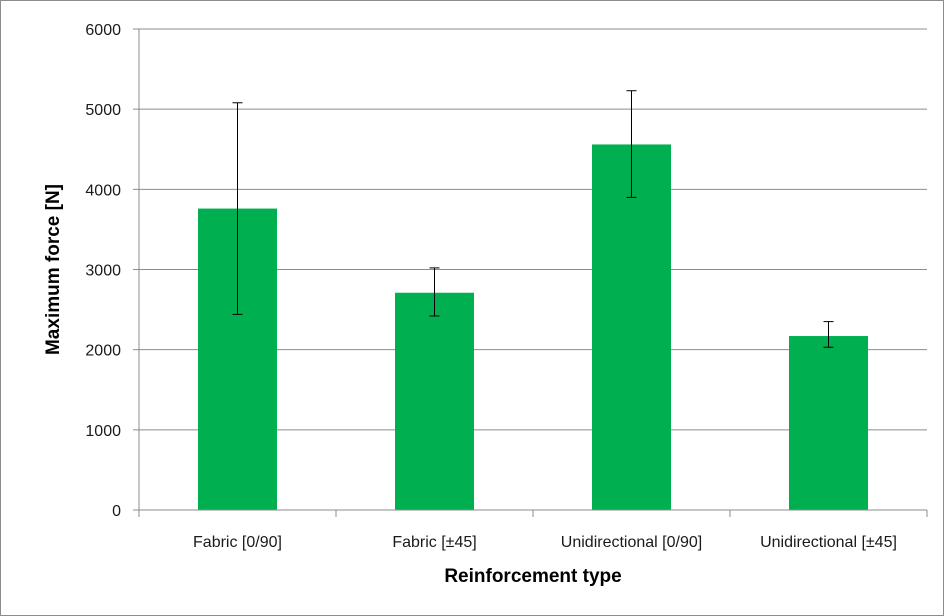 Image resolution: width=944 pixels, height=616 pixels. I want to click on x-tick-label: Fabric [±45], so click(434, 542).